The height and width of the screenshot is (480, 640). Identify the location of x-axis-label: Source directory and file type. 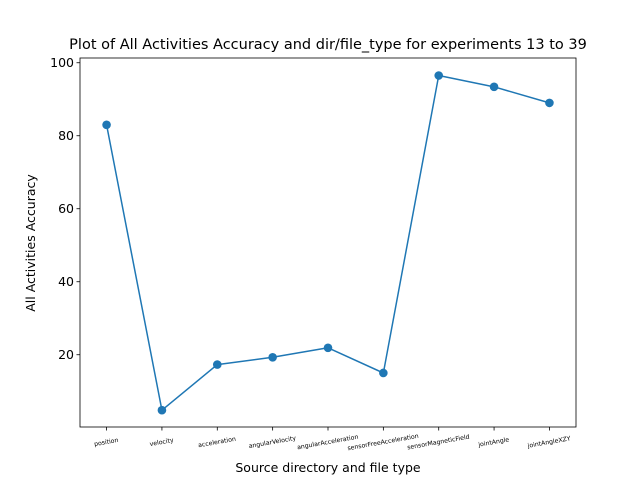
(328, 467).